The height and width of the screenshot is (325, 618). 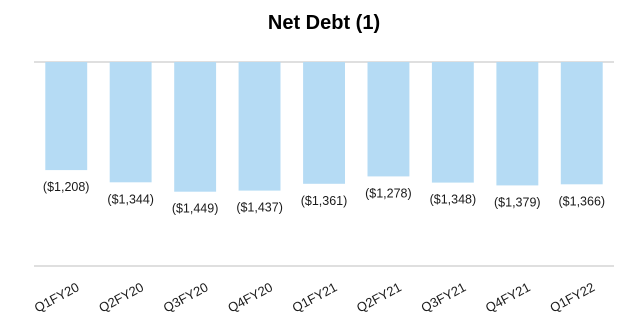 What do you see at coordinates (66, 187) in the screenshot?
I see `data-label-q1fy20: ($1,208)` at bounding box center [66, 187].